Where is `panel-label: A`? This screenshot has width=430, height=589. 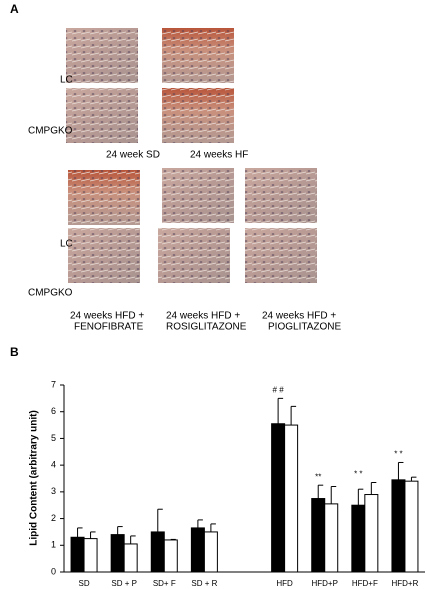
panel-label: A is located at coordinates (14, 9).